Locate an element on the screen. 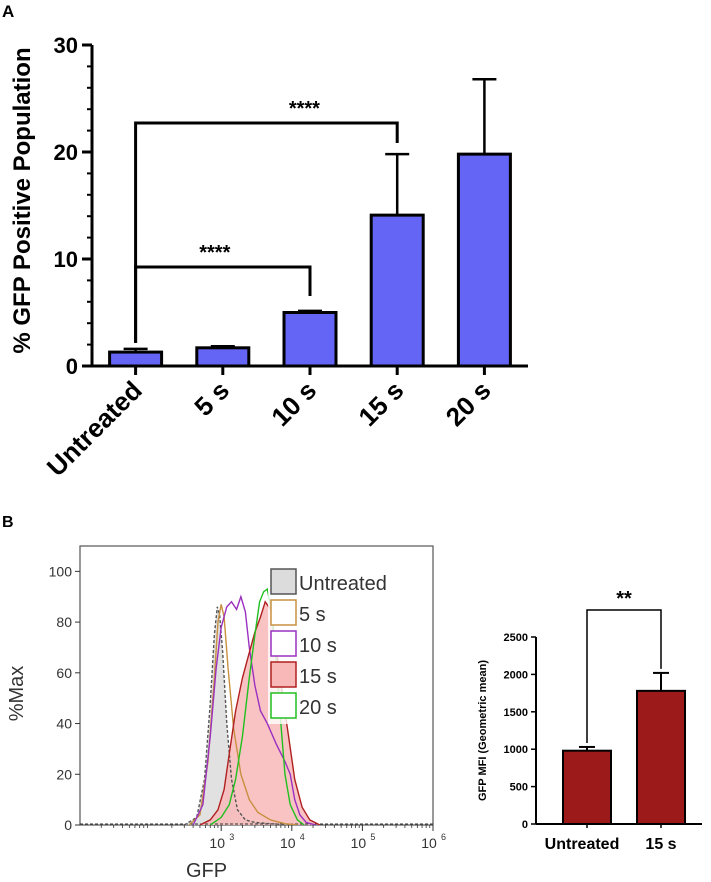  panel-b-label: B is located at coordinates (8, 522).